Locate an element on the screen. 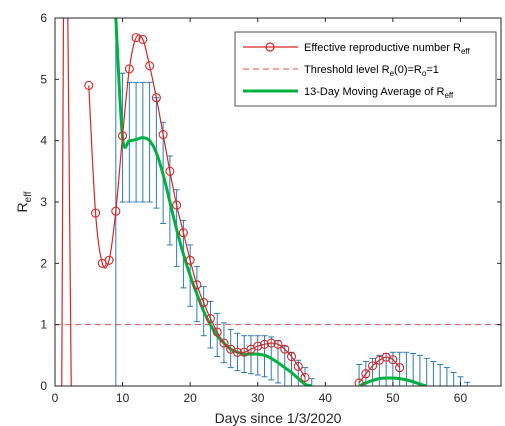 The image size is (505, 426). x-tick-label: 0 is located at coordinates (55, 398).